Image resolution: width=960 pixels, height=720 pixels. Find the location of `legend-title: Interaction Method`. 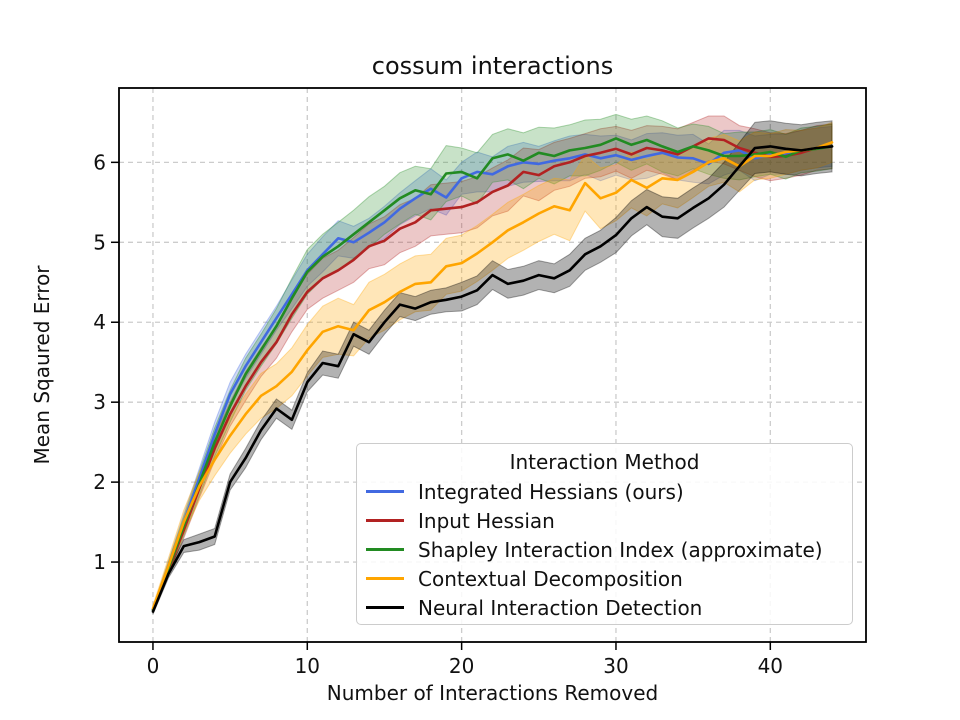

legend-title: Interaction Method is located at coordinates (604, 462).